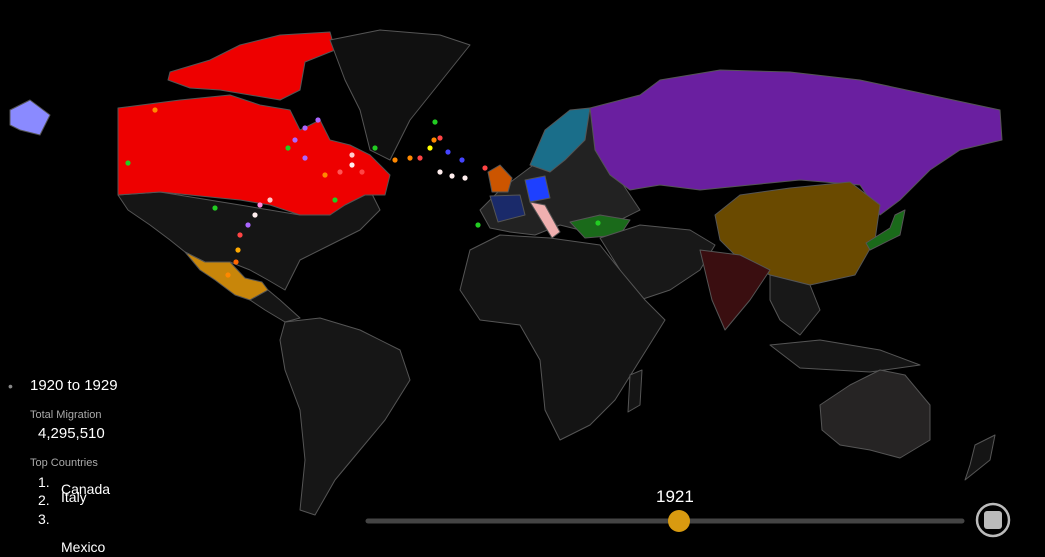 The image size is (1045, 557). What do you see at coordinates (875, 414) in the screenshot?
I see `australia` at bounding box center [875, 414].